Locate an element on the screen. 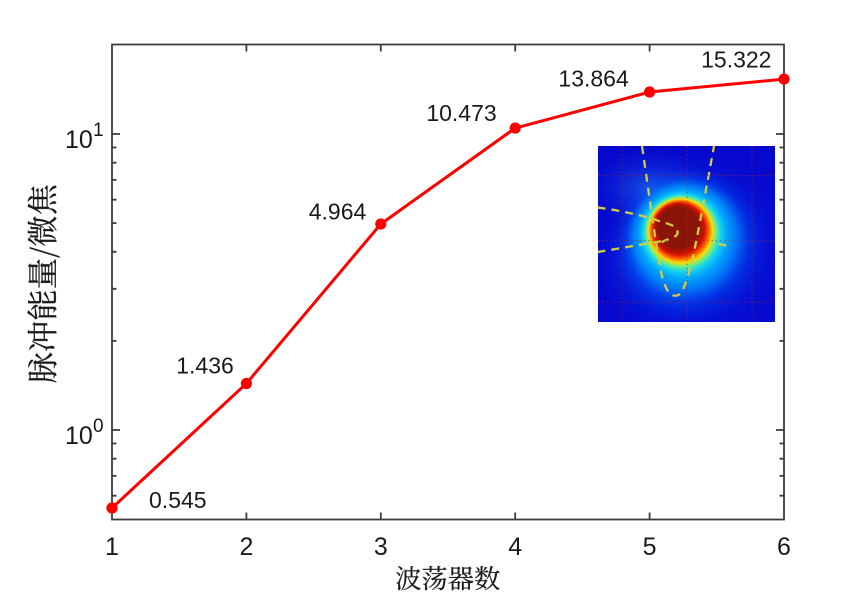 Image resolution: width=866 pixels, height=595 pixels. svg-text: 1.436 is located at coordinates (205, 366).